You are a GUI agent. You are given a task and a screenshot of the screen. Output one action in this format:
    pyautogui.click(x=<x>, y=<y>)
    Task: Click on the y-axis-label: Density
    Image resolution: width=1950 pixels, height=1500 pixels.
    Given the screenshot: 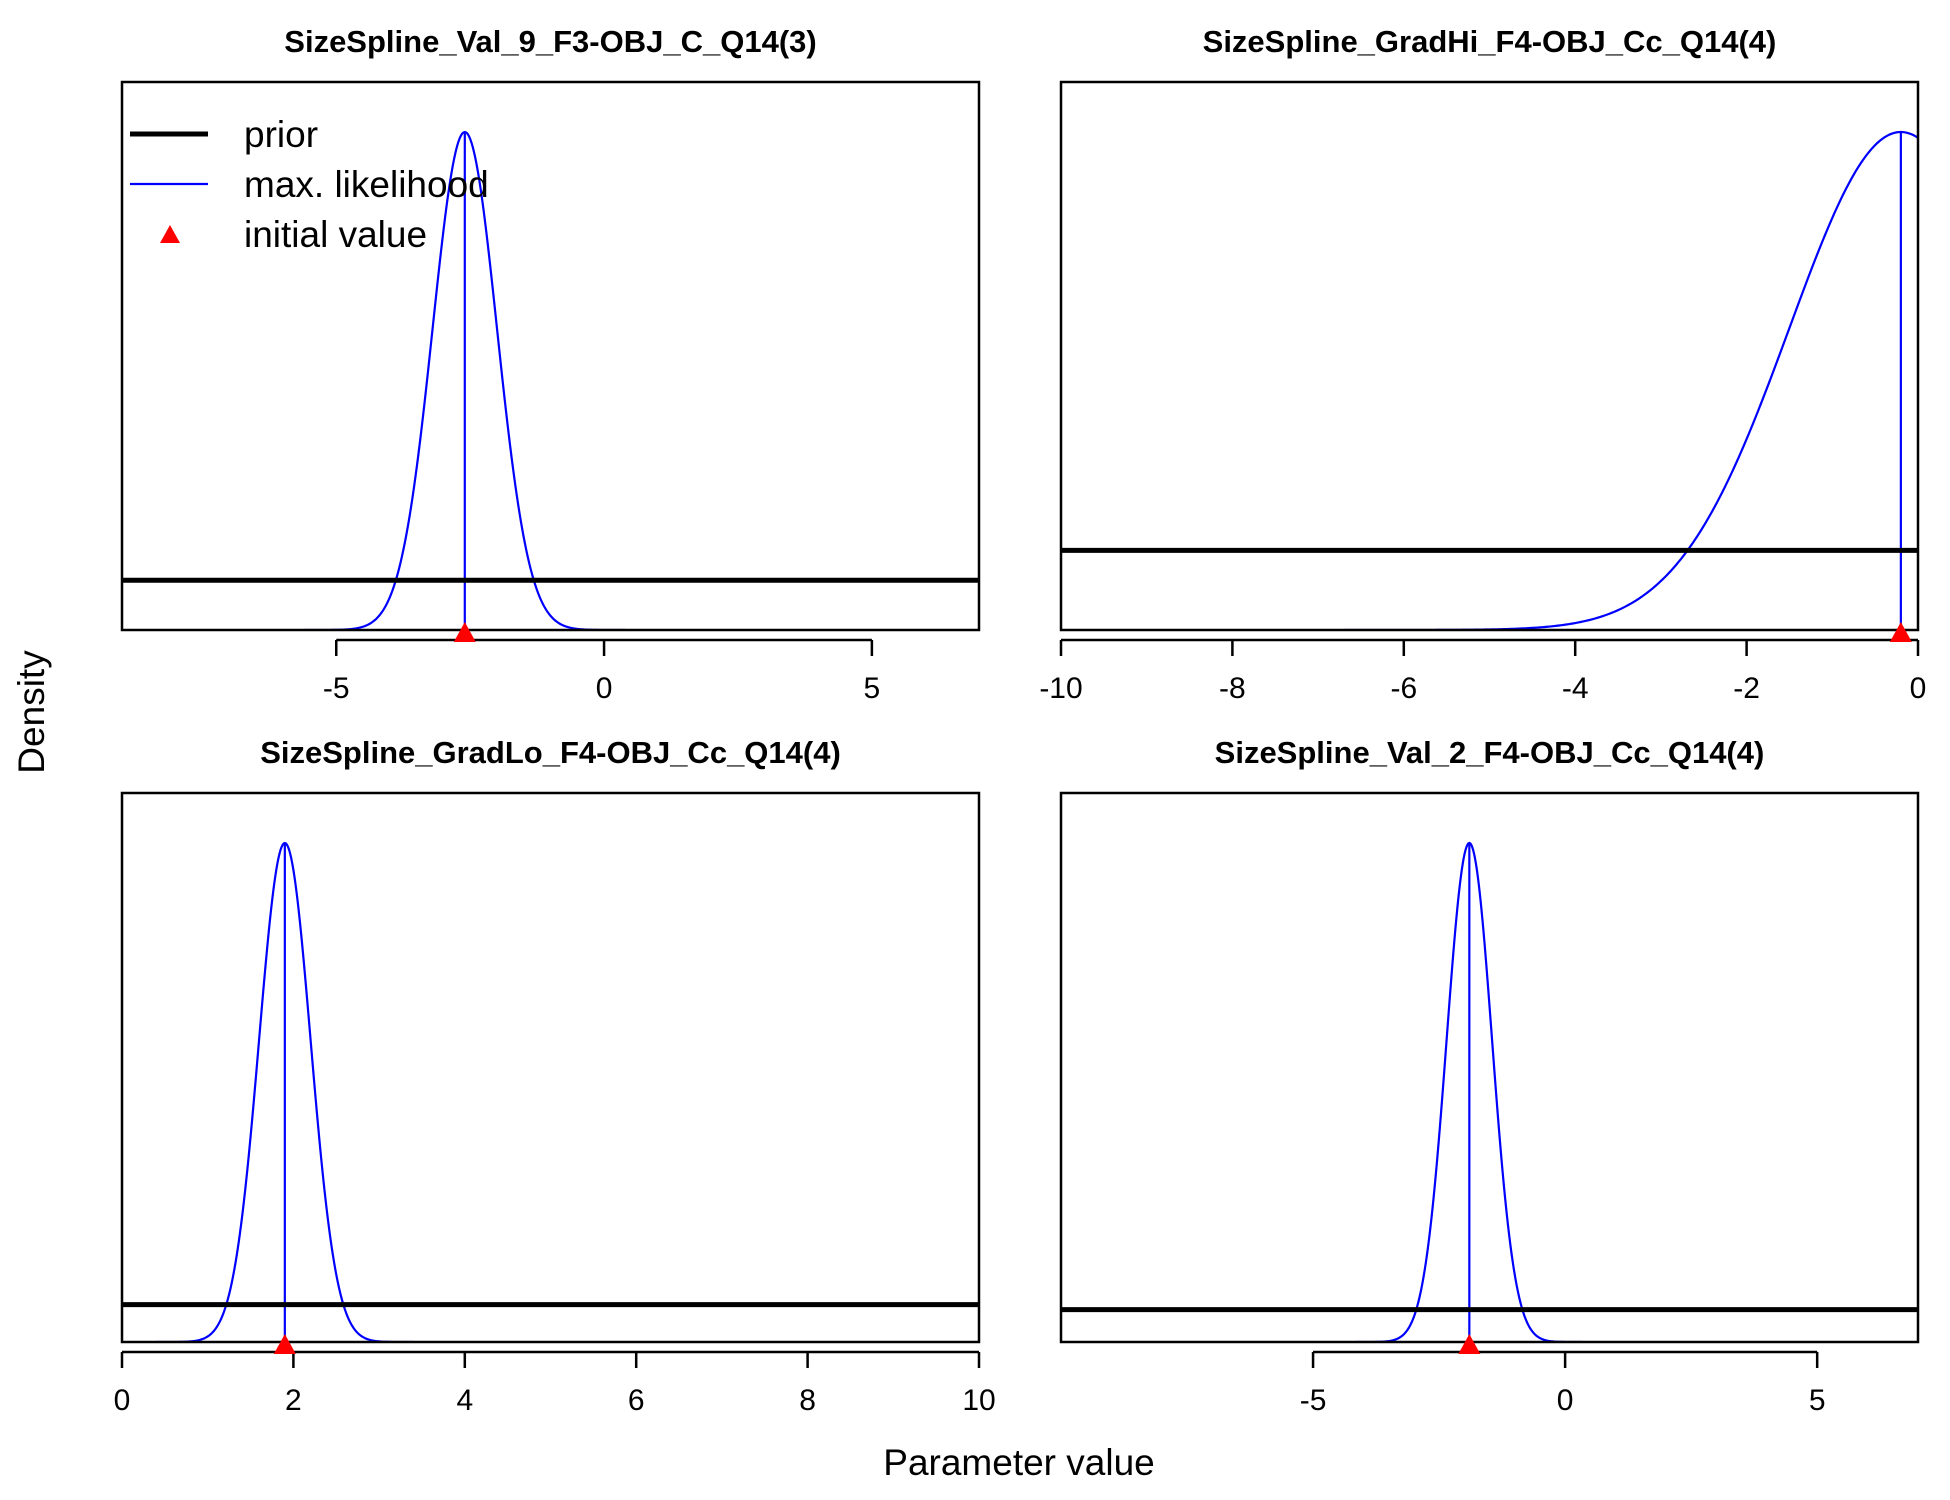 What is the action you would take?
    pyautogui.click(x=31, y=712)
    